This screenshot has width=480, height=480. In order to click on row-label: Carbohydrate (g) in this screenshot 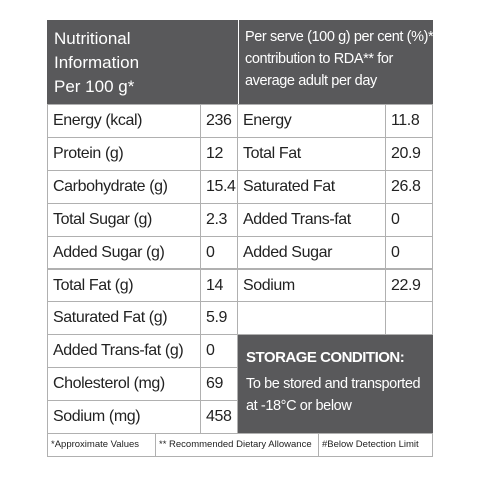, I will do `click(124, 186)`.